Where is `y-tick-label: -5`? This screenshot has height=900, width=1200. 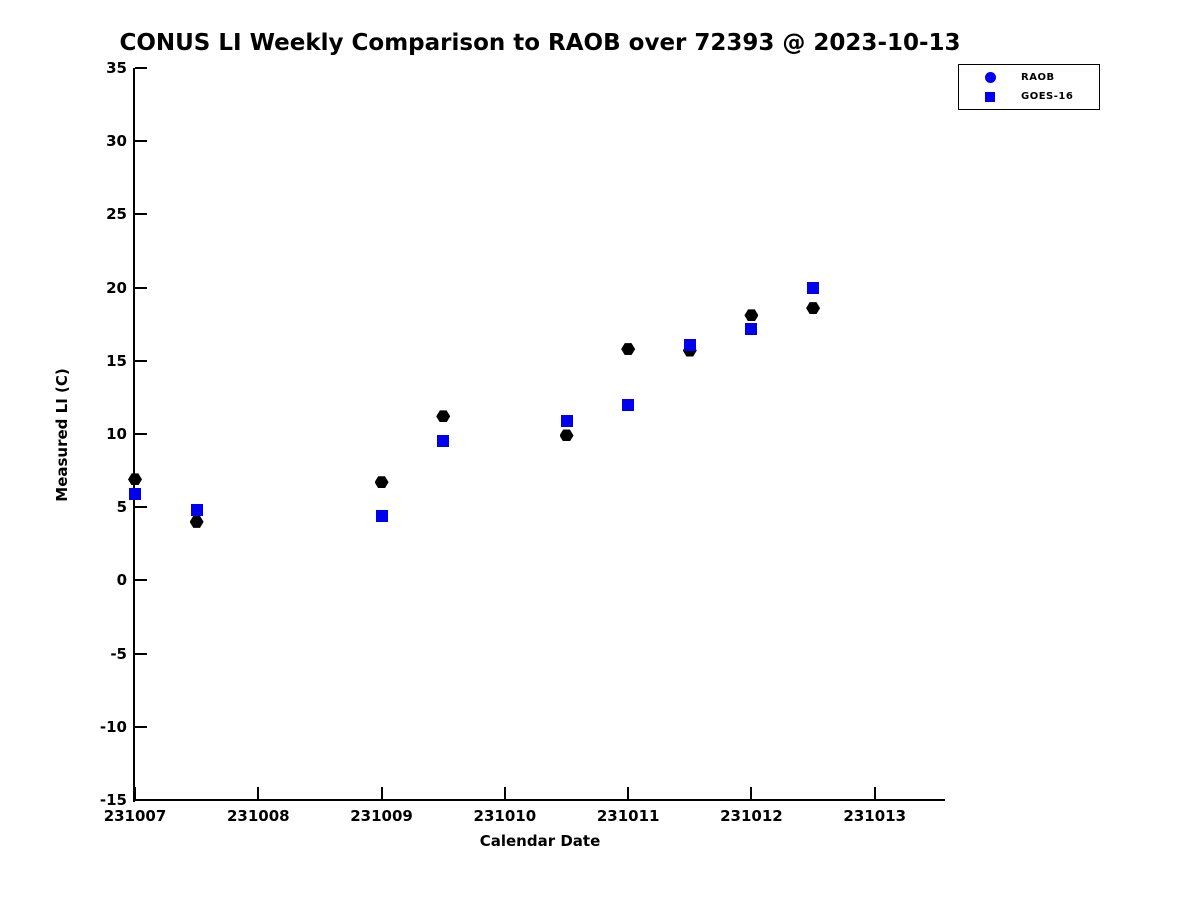
y-tick-label: -5 is located at coordinates (118, 653).